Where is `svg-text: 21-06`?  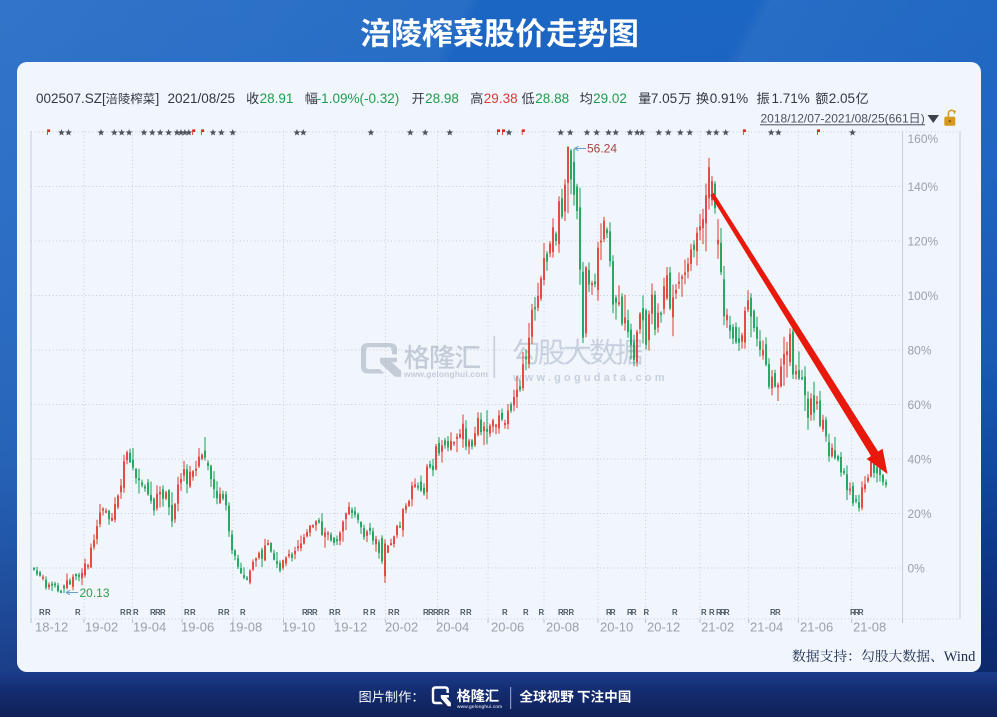 svg-text: 21-06 is located at coordinates (816, 627).